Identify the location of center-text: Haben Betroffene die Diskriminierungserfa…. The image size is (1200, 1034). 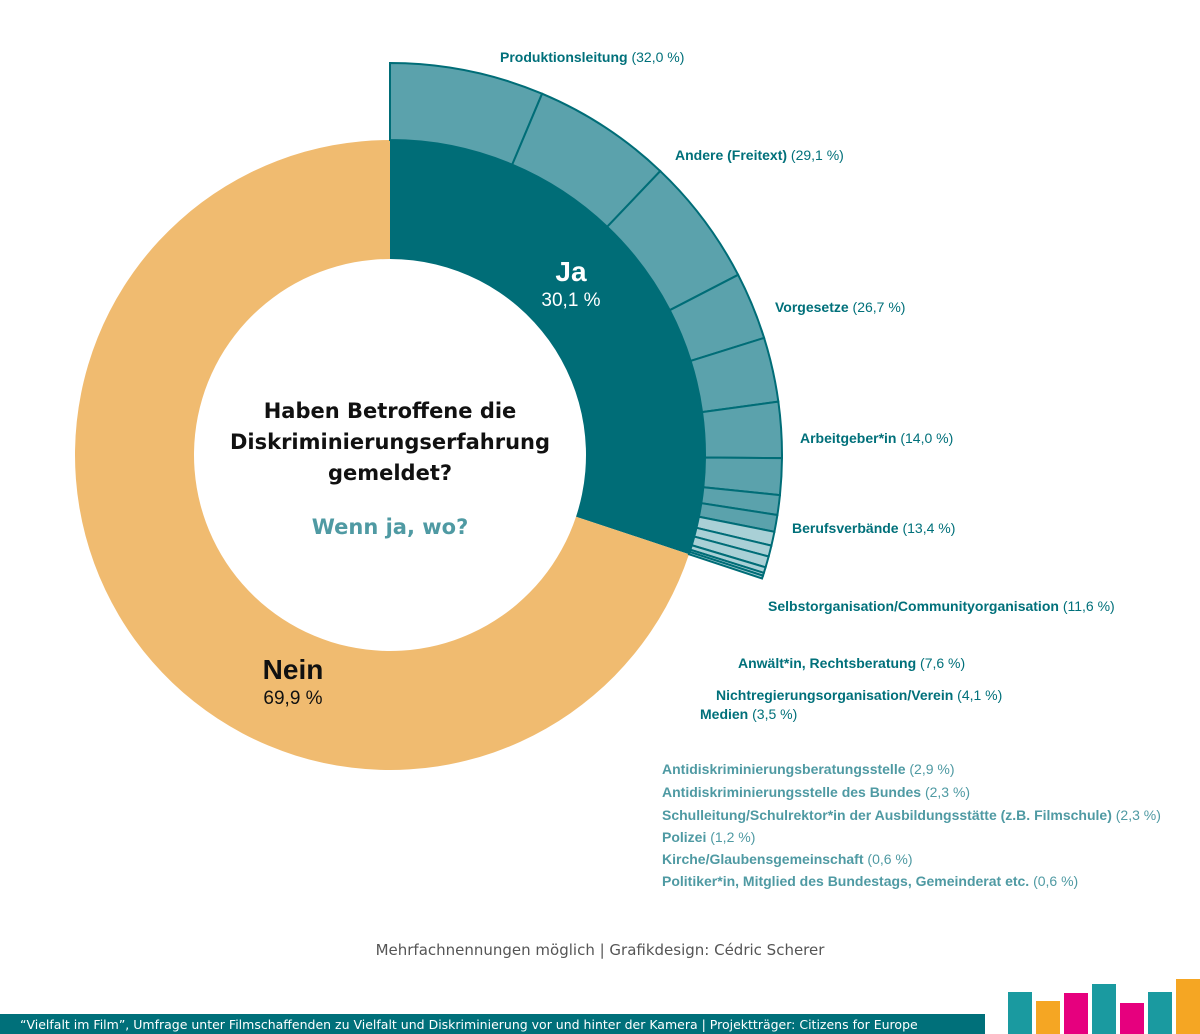
(390, 469).